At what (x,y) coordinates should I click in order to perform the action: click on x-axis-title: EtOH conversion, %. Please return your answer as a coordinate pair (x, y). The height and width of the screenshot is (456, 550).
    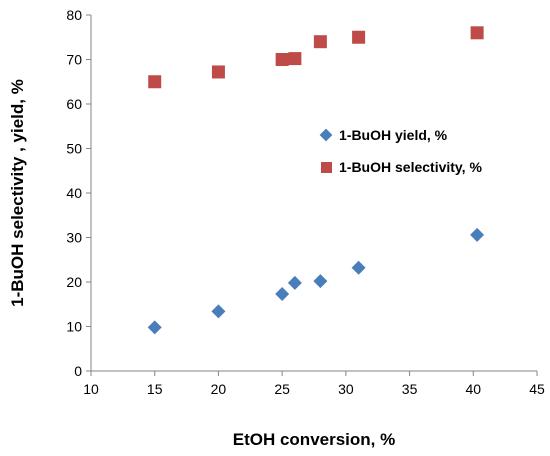
    Looking at the image, I should click on (314, 439).